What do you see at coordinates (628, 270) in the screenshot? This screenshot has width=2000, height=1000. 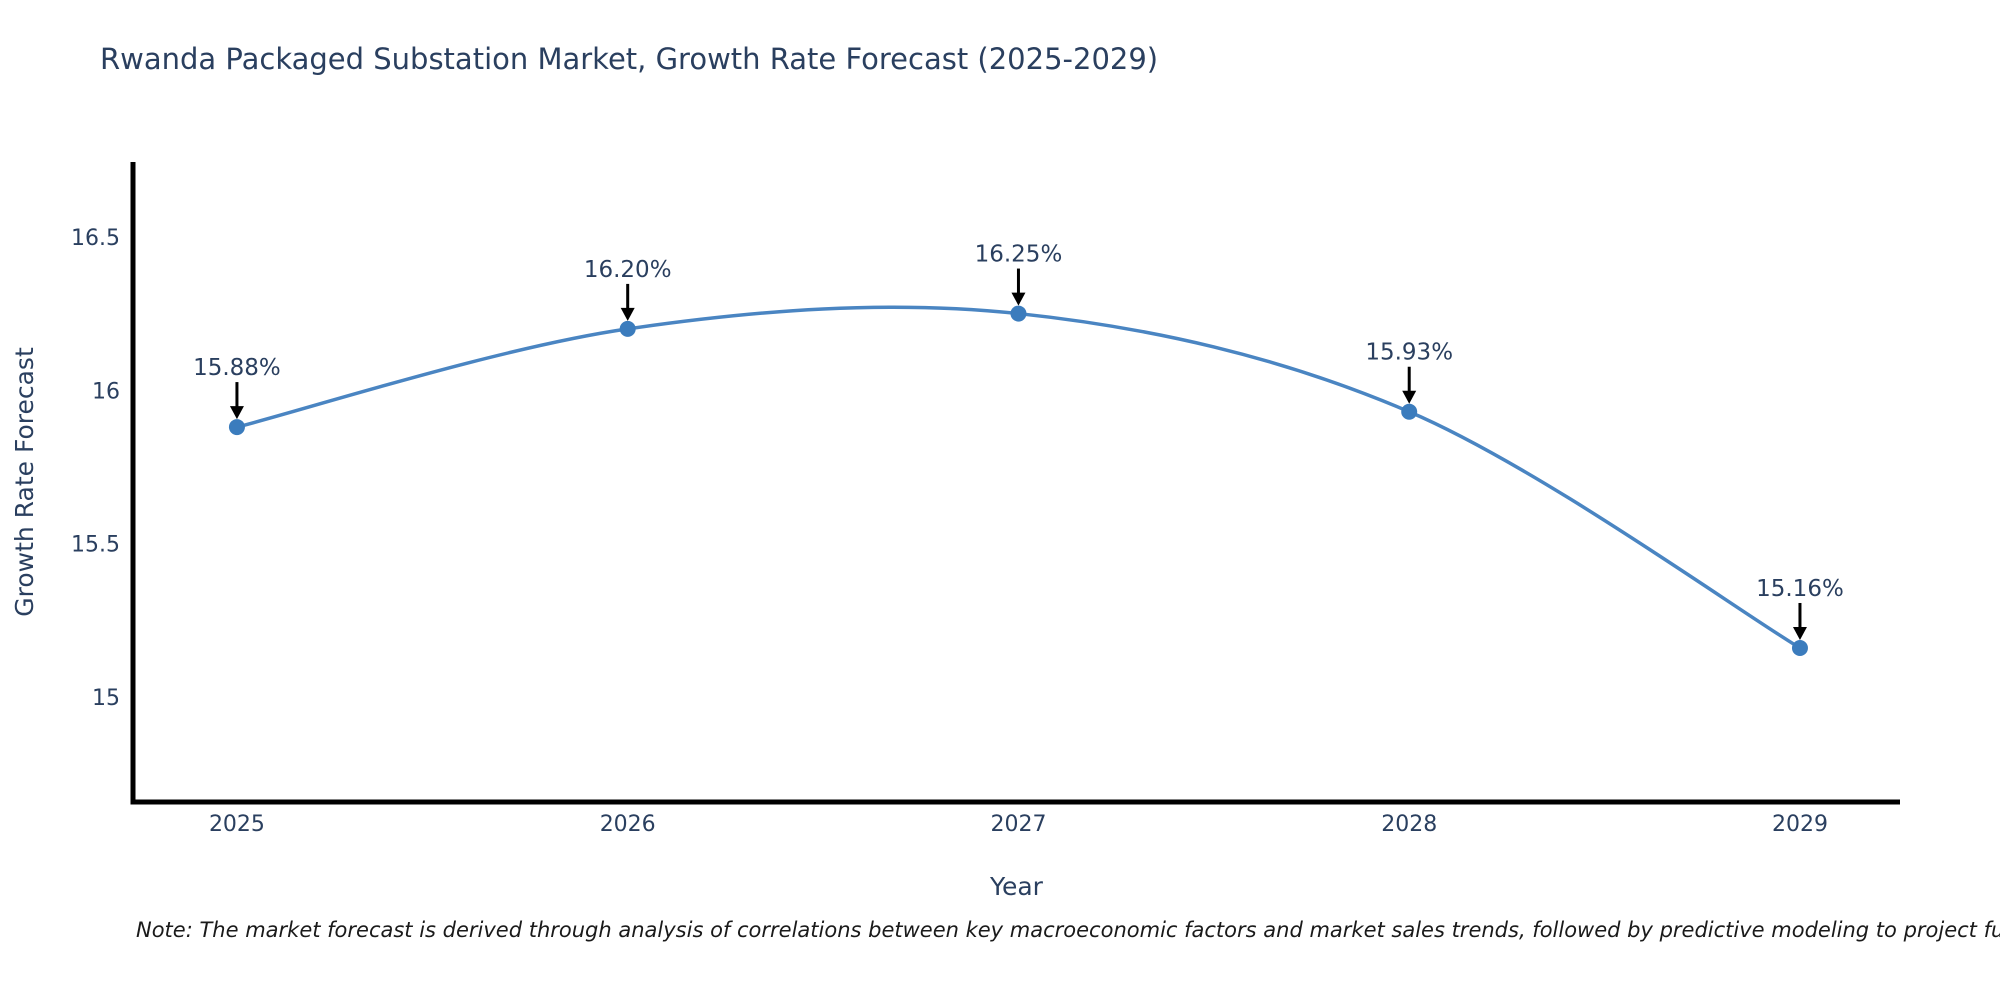 I see `data-point-label: 16.20%` at bounding box center [628, 270].